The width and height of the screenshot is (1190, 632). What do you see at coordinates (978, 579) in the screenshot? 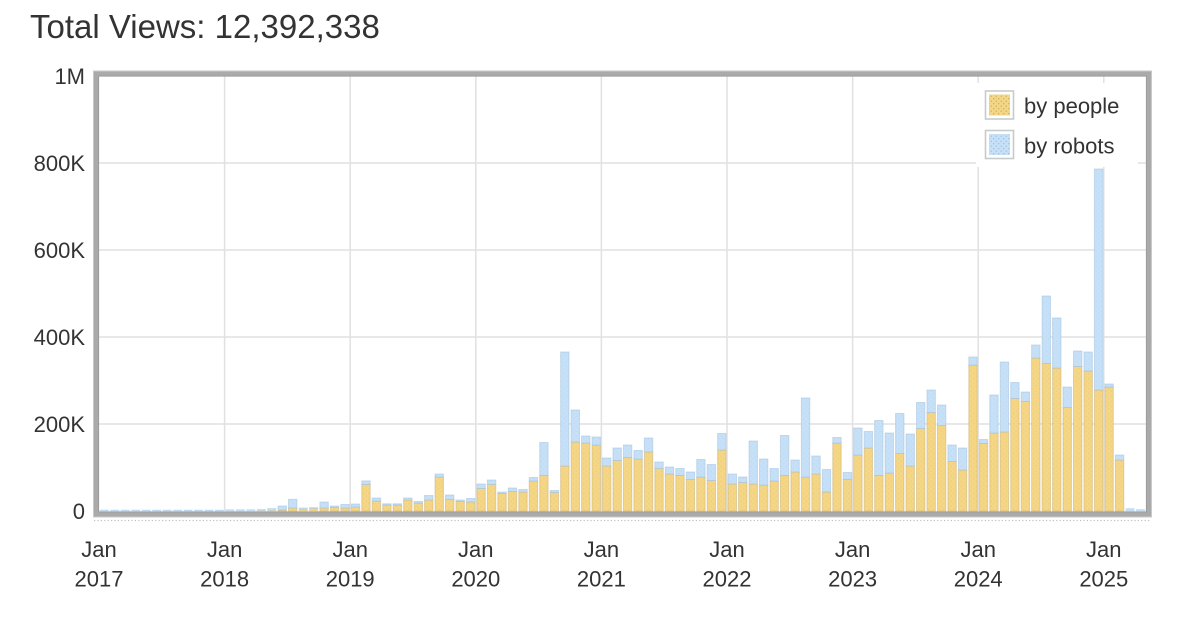
I see `svg-text: 2024` at bounding box center [978, 579].